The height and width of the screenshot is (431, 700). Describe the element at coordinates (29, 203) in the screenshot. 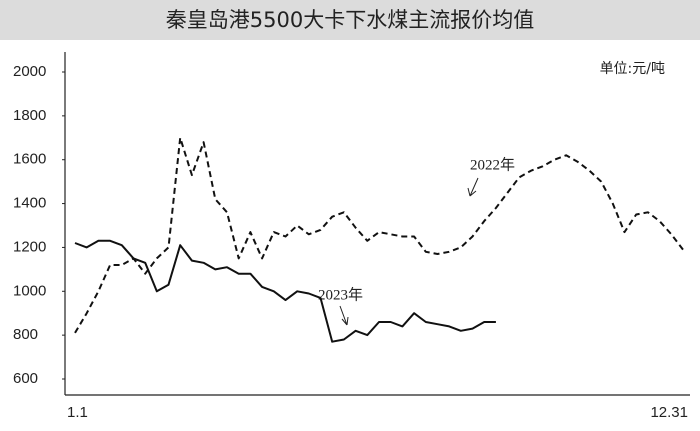

I see `y-tick-label: 1400` at that location.